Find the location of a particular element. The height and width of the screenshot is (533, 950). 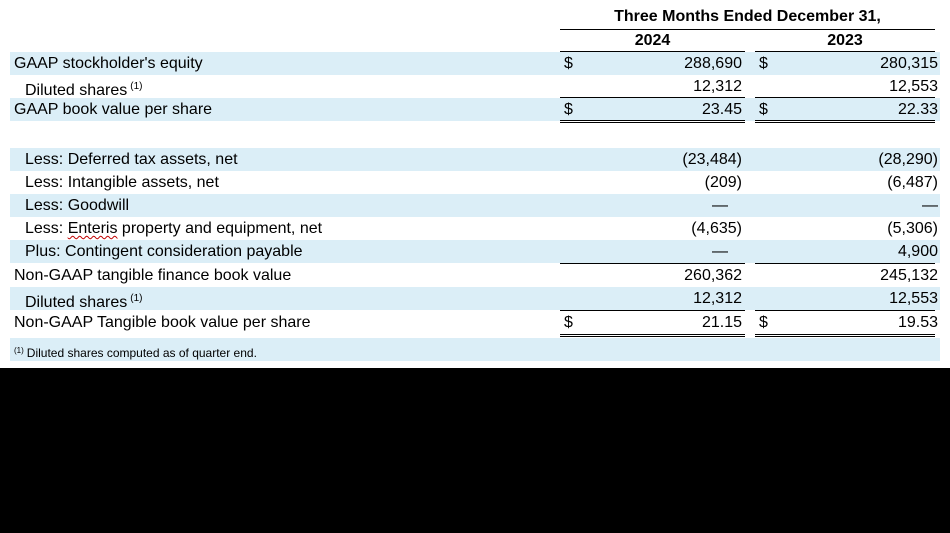

value-2023: (5,306) is located at coordinates (912, 228).